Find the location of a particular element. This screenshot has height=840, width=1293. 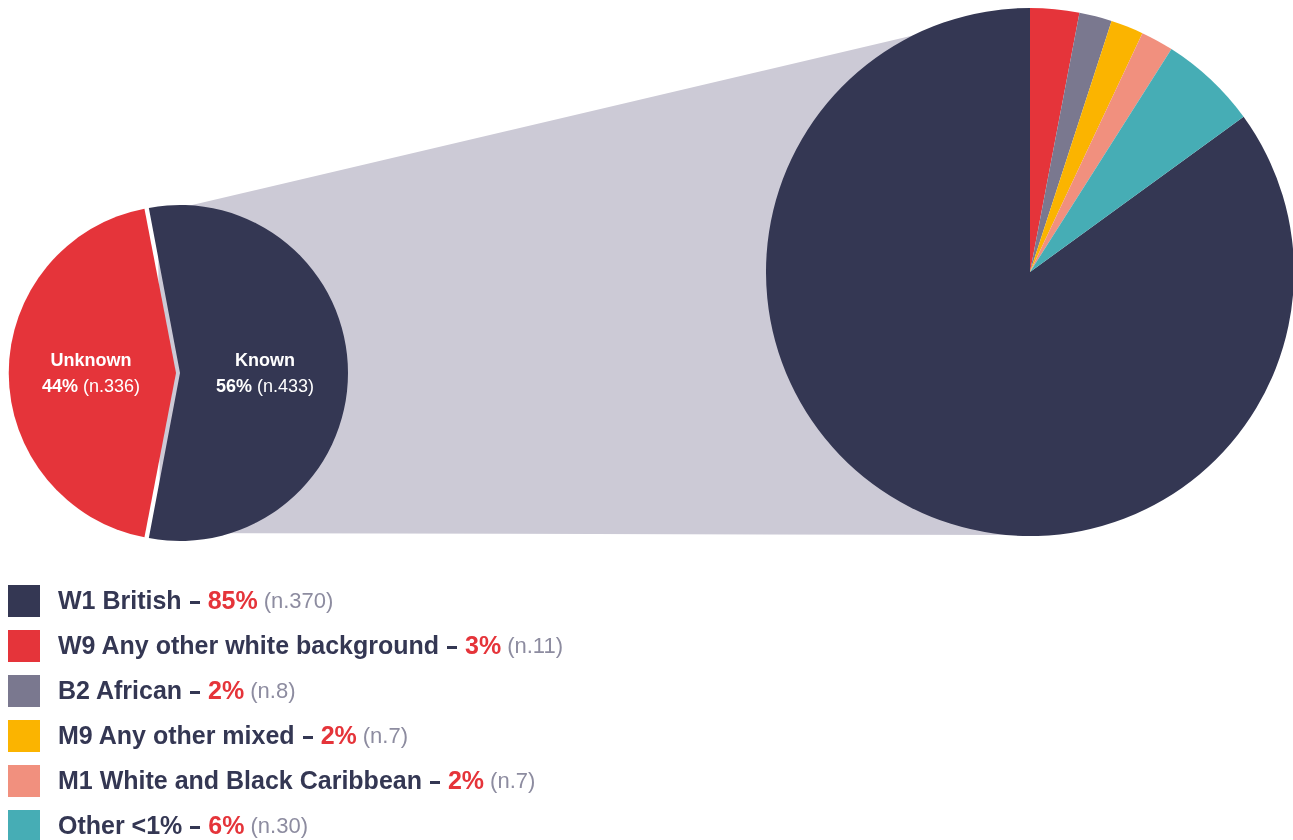

data-label: 3% (n.11) is located at coordinates (514, 645).